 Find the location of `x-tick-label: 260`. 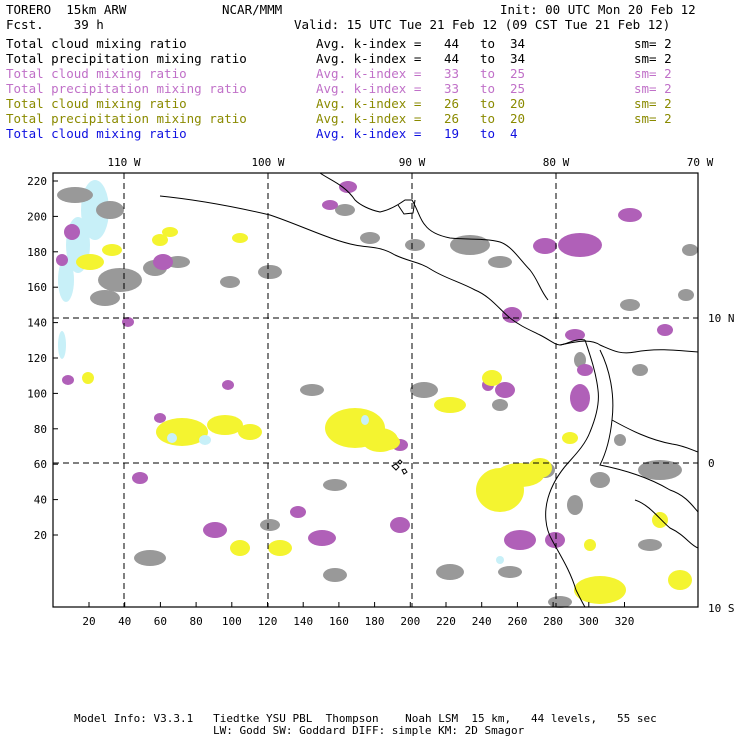

x-tick-label: 260 is located at coordinates (517, 621).